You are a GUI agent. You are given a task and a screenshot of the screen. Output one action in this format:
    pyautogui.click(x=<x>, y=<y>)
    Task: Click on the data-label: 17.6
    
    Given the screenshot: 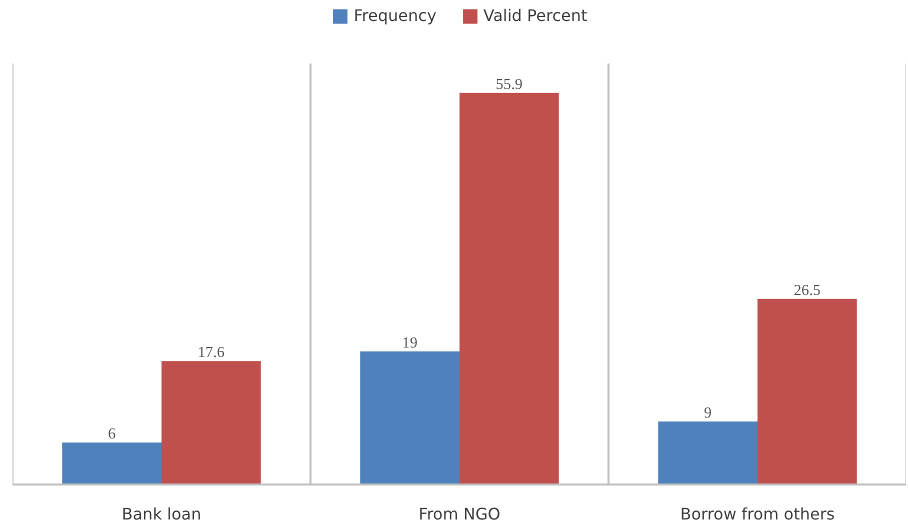 What is the action you would take?
    pyautogui.click(x=211, y=353)
    